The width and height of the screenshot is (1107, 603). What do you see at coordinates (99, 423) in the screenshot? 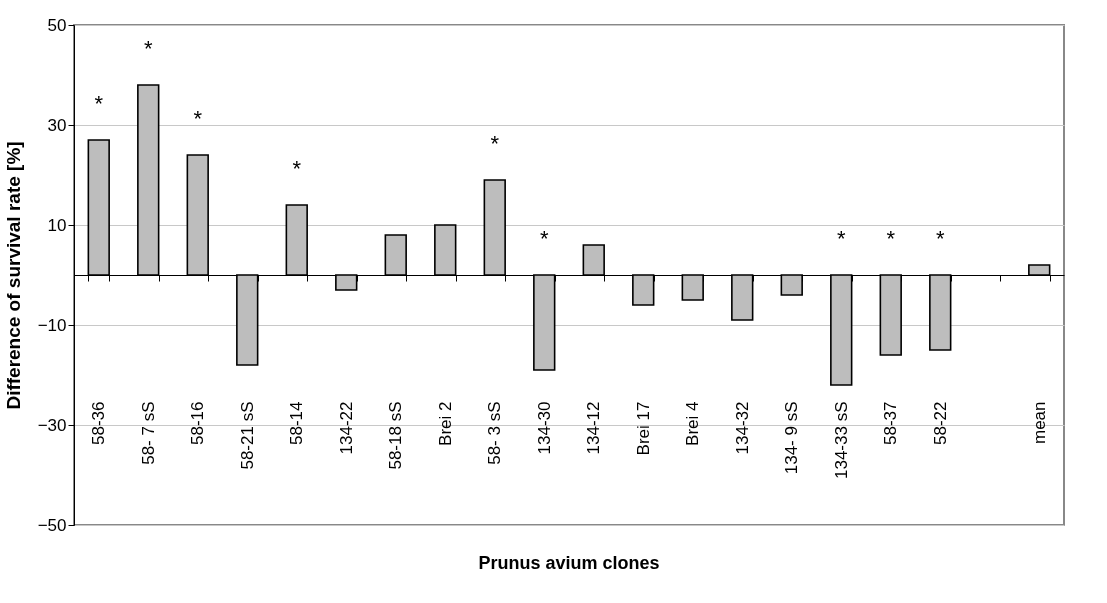
I see `x-tick-label: 58-36` at bounding box center [99, 423].